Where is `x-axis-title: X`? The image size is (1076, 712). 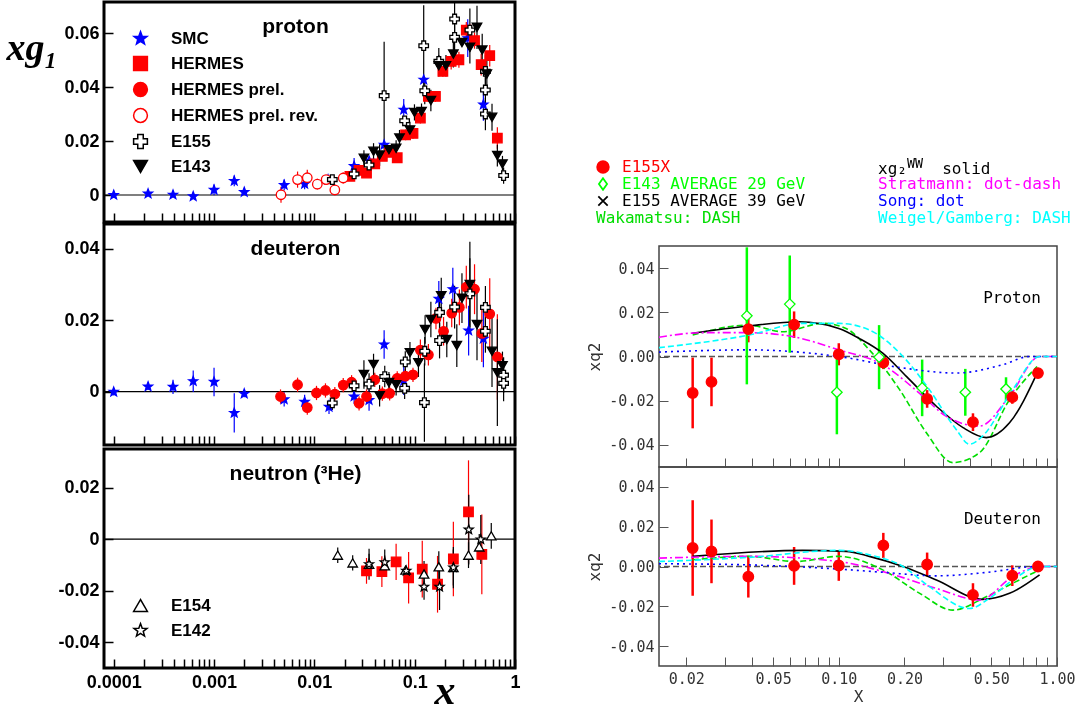 x-axis-title: X is located at coordinates (858, 696).